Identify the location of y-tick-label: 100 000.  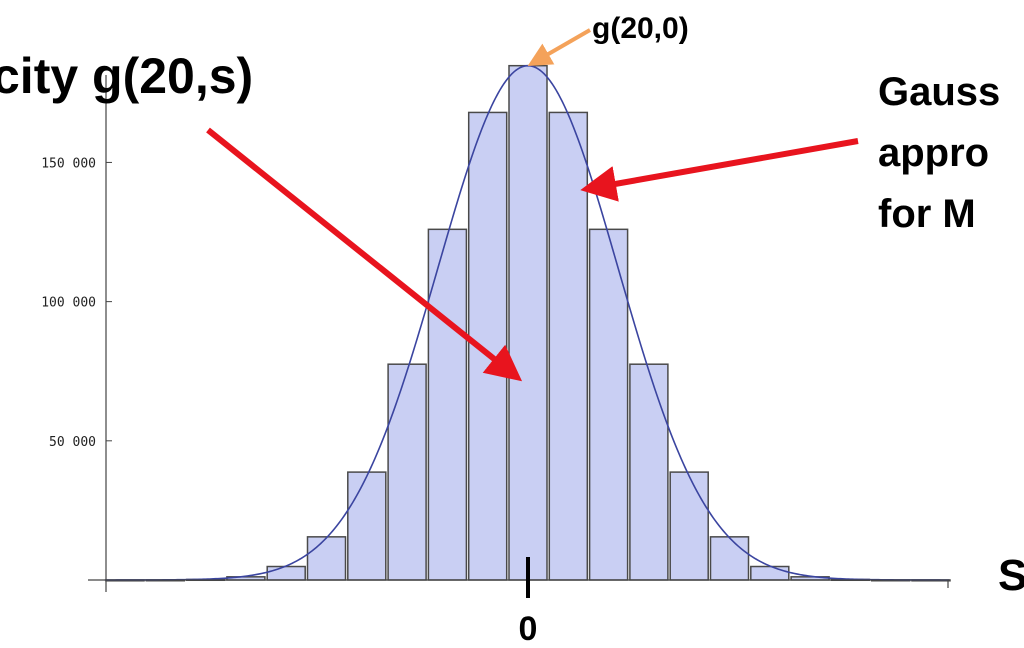
(68, 303).